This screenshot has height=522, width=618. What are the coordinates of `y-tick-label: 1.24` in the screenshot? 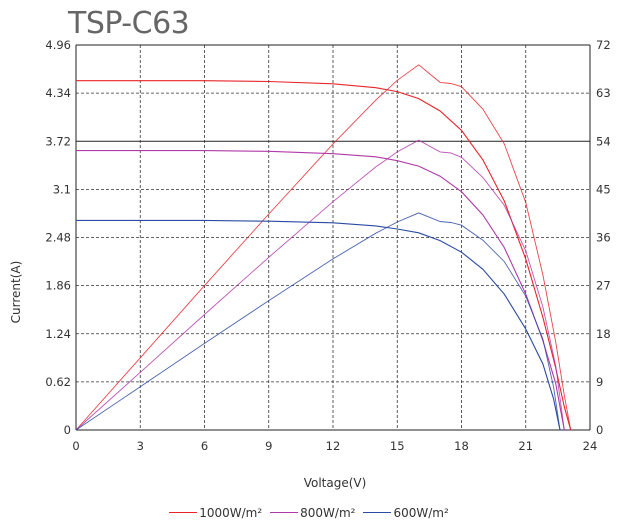 It's located at (58, 334).